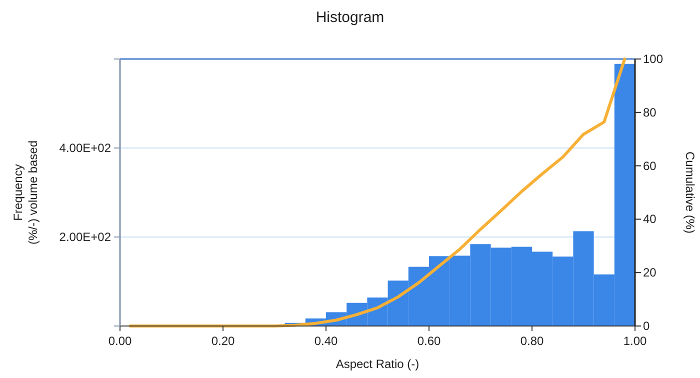 This screenshot has height=378, width=700. I want to click on y2-tick-label: 0, so click(646, 326).